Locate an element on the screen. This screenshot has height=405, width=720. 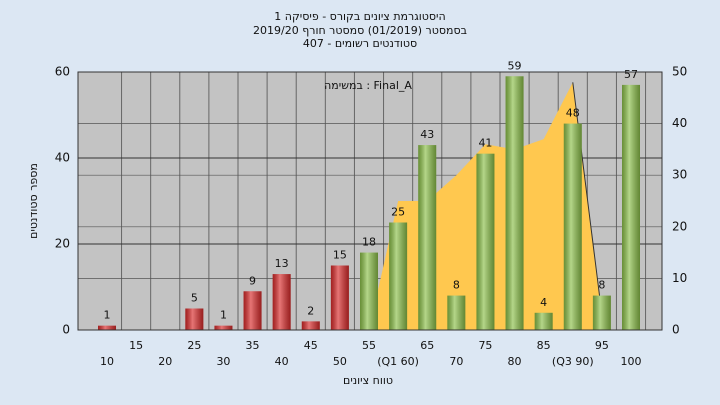
x-tick-label: 100 is located at coordinates (631, 361).